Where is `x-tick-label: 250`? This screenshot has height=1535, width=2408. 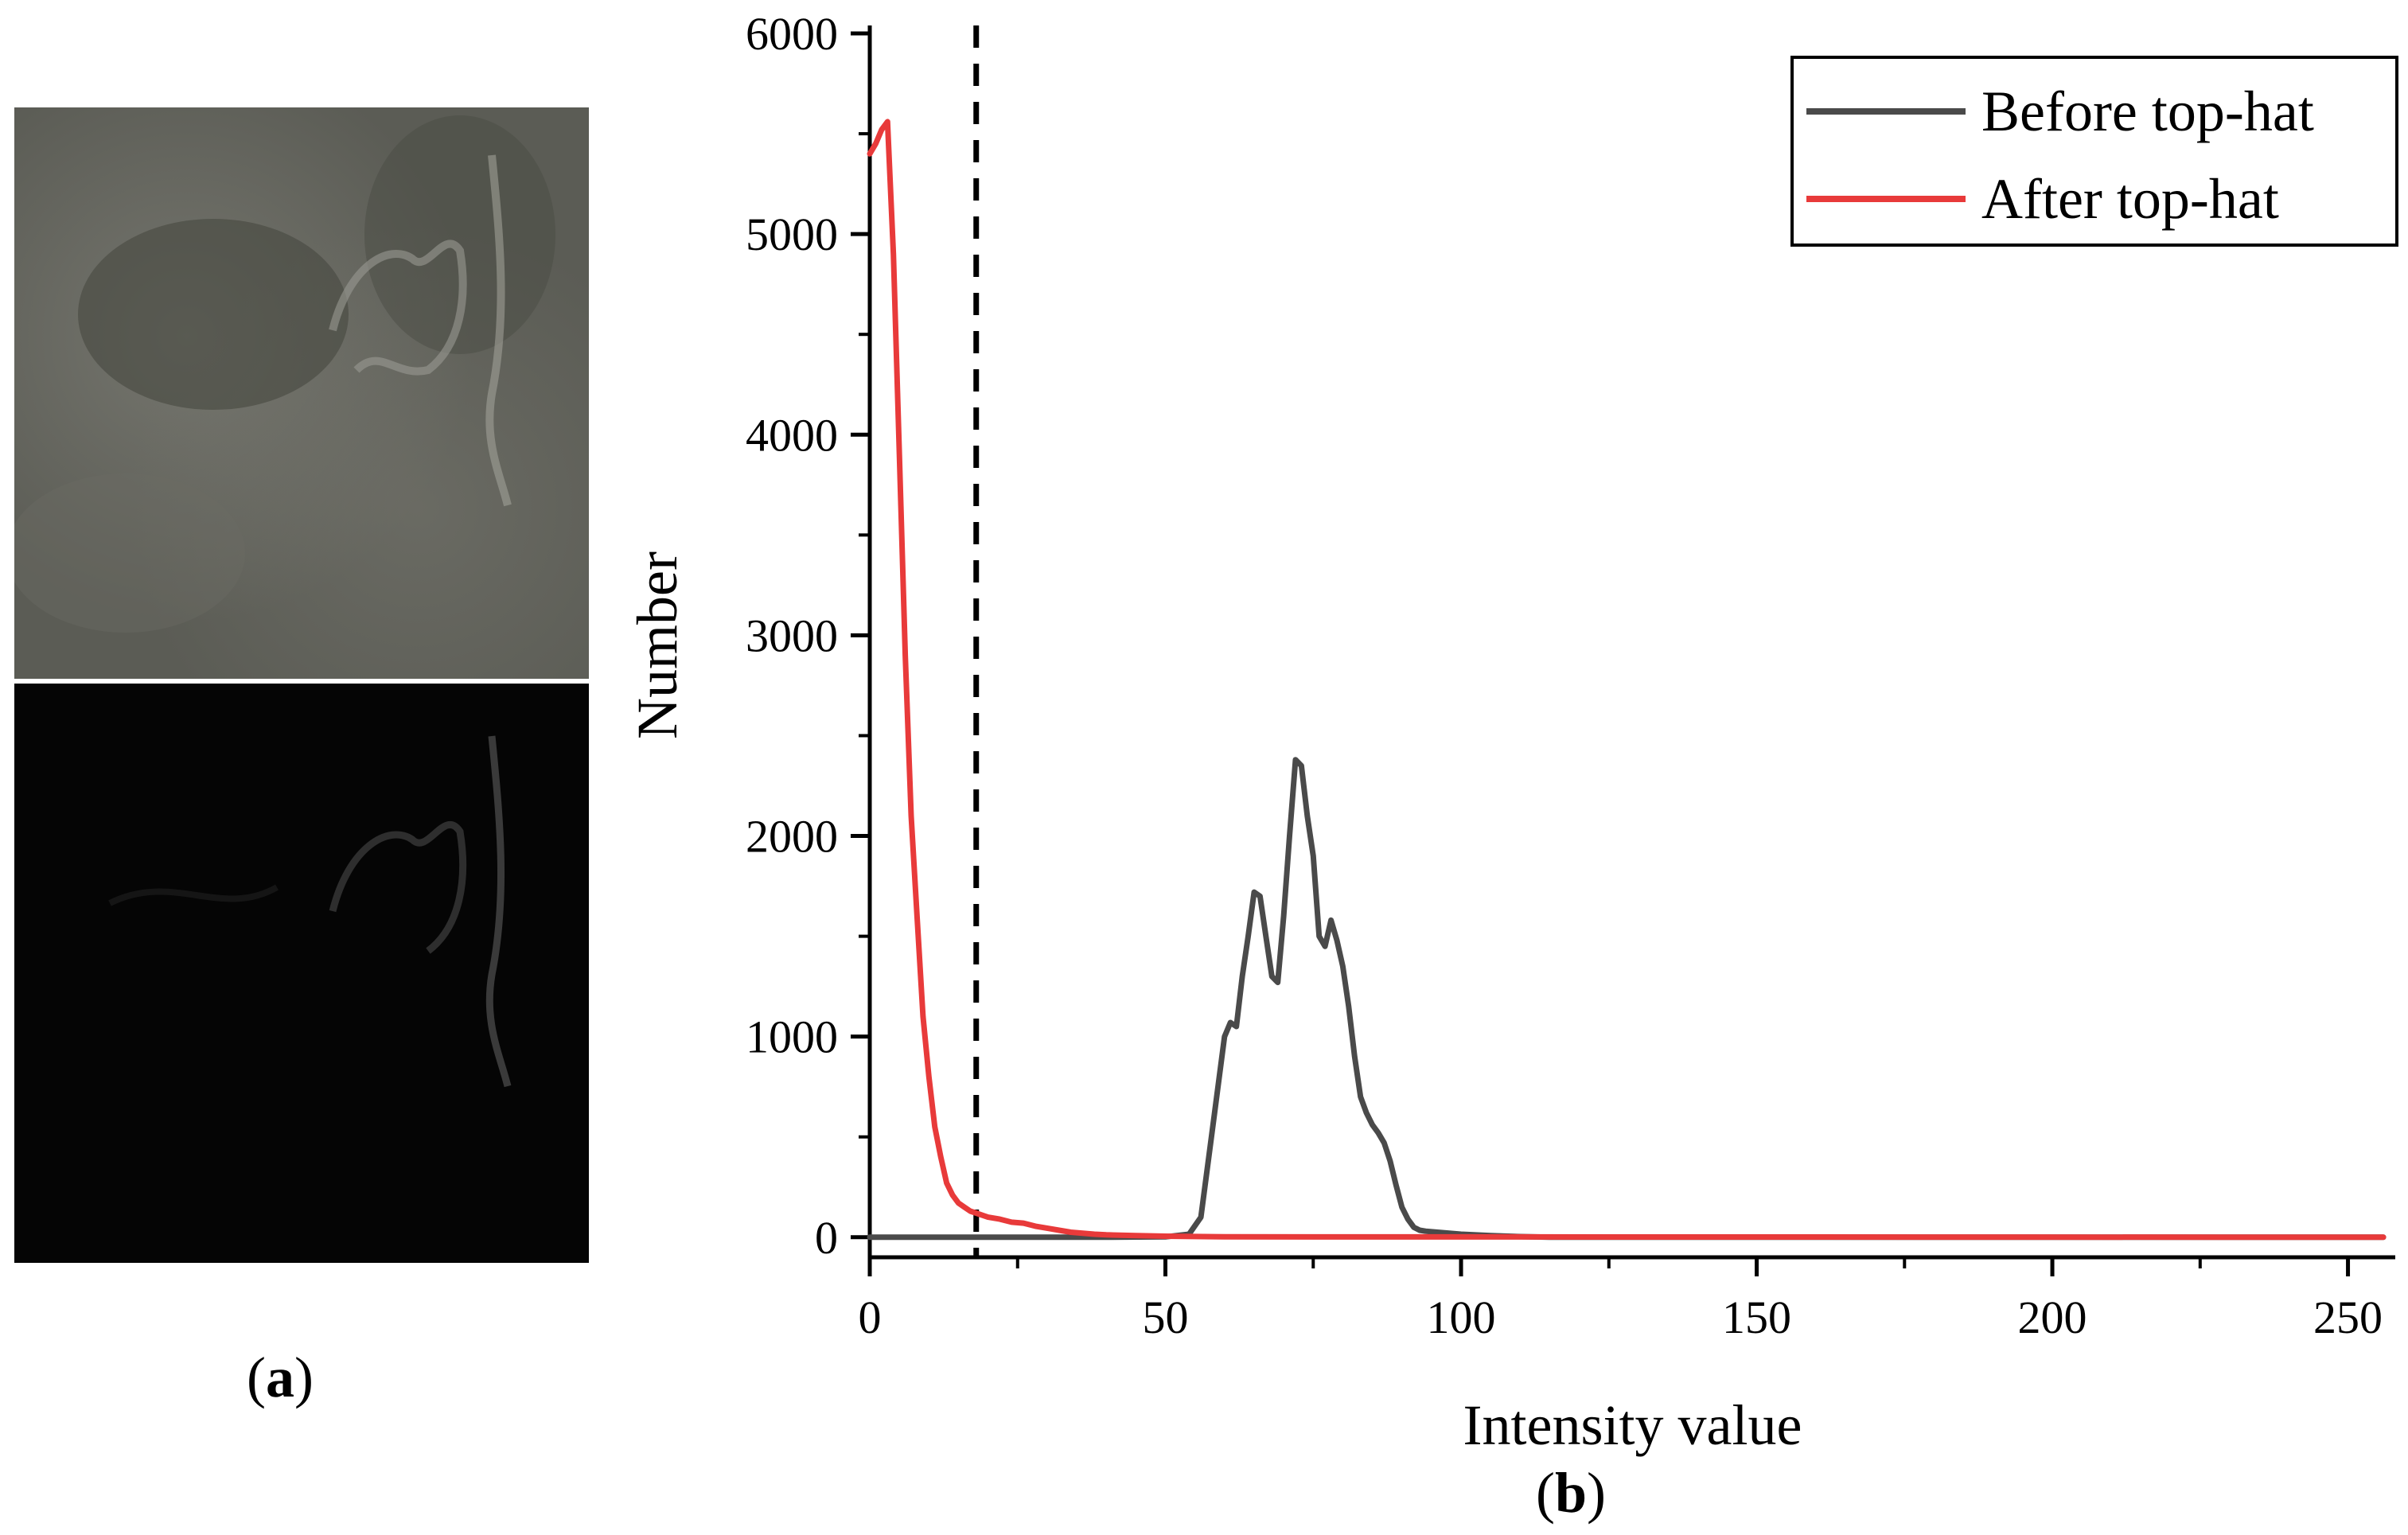
x-tick-label: 250 is located at coordinates (2348, 1318).